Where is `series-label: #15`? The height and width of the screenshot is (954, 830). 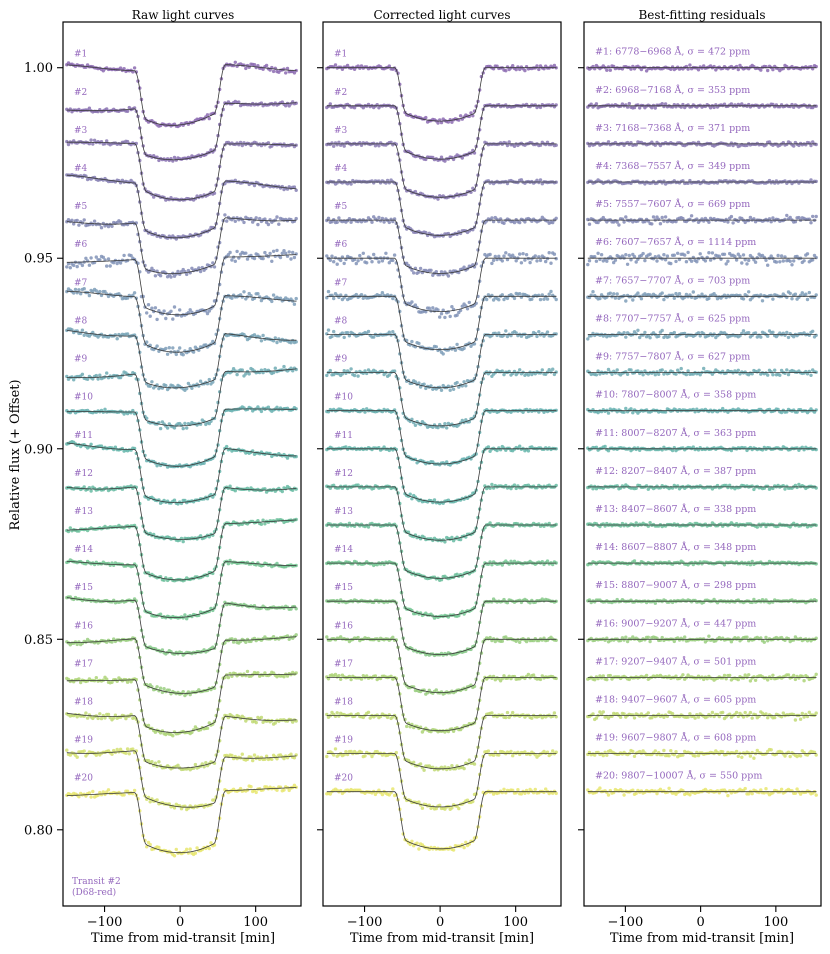 series-label: #15 is located at coordinates (343, 588).